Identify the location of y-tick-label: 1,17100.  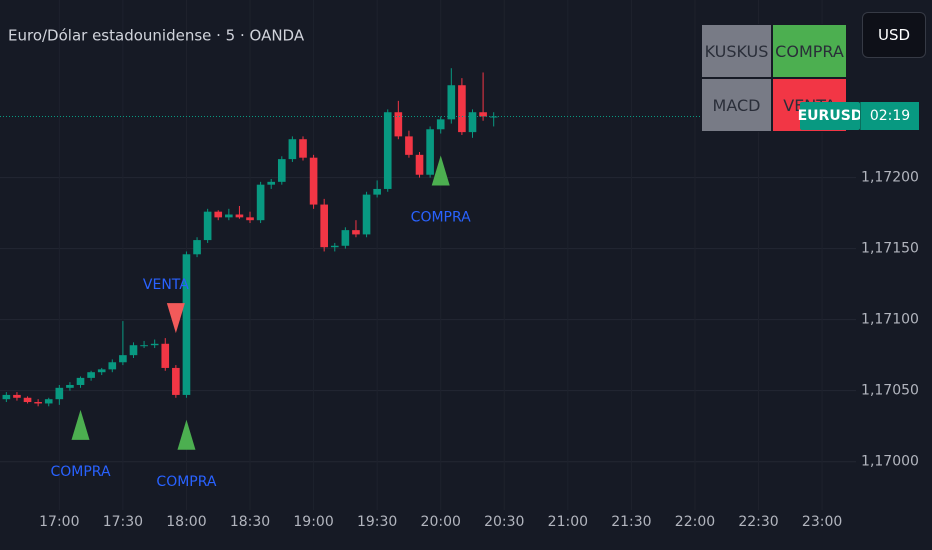
(890, 320).